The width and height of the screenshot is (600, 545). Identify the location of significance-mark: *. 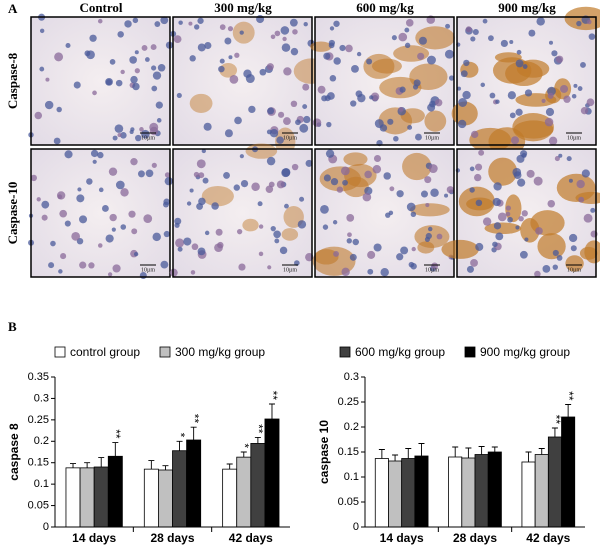
(245, 445).